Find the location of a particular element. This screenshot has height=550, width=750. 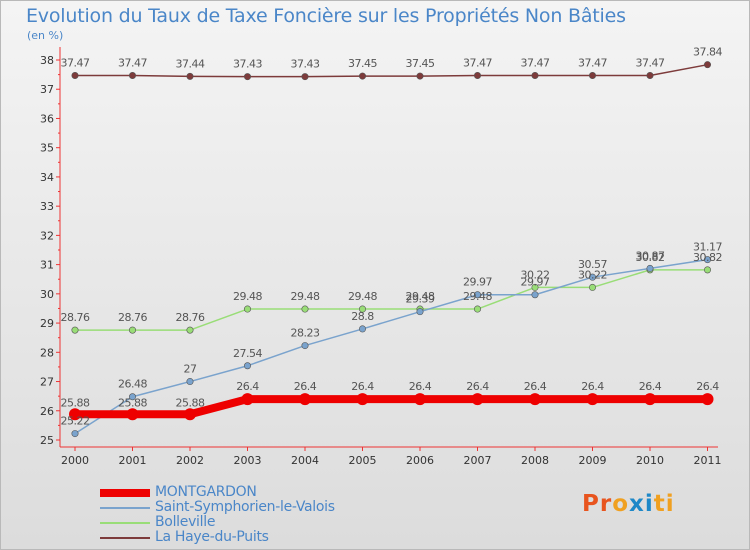

legend-label-saint-symphorien: Saint-Symphorien-le-Valois is located at coordinates (245, 507).